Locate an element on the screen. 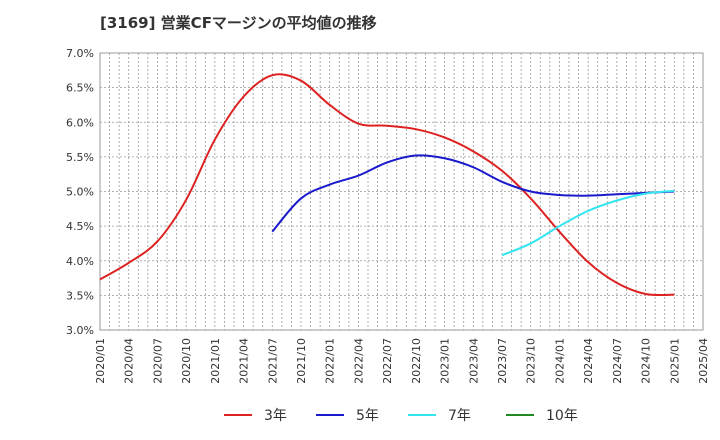 This screenshot has width=720, height=440. x-tick-label: 2023/07 is located at coordinates (502, 361).